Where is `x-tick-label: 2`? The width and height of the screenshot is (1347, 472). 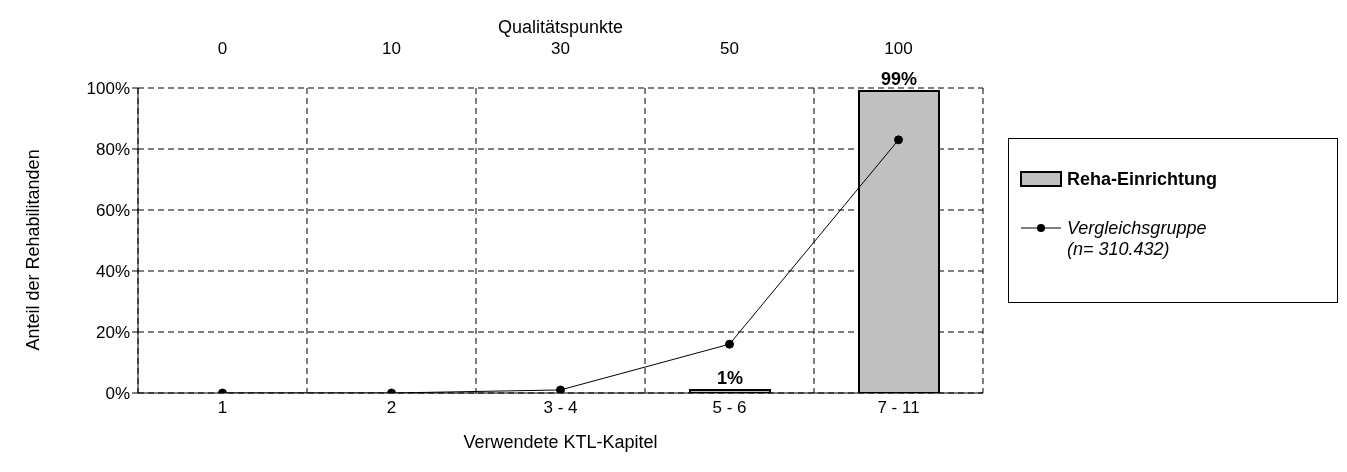 x-tick-label: 2 is located at coordinates (391, 408).